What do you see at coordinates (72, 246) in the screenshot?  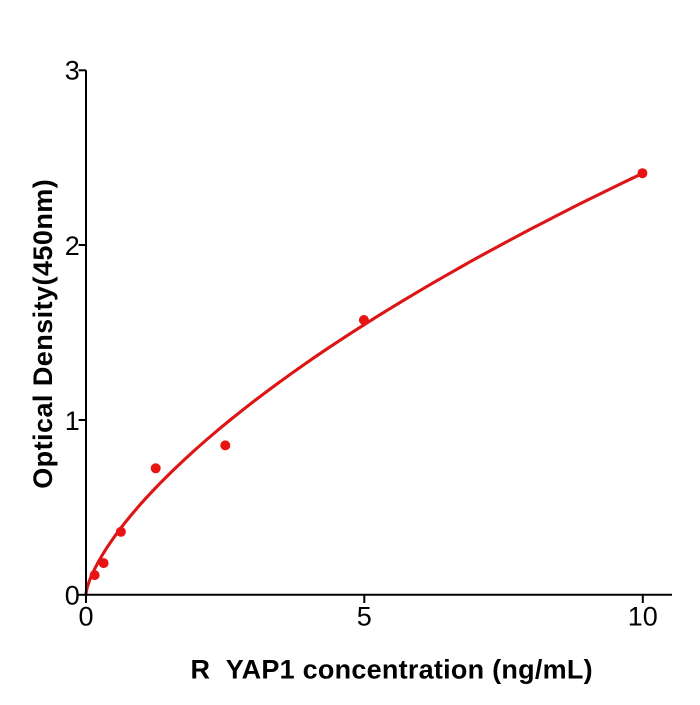 I see `svg-text: 2` at bounding box center [72, 246].